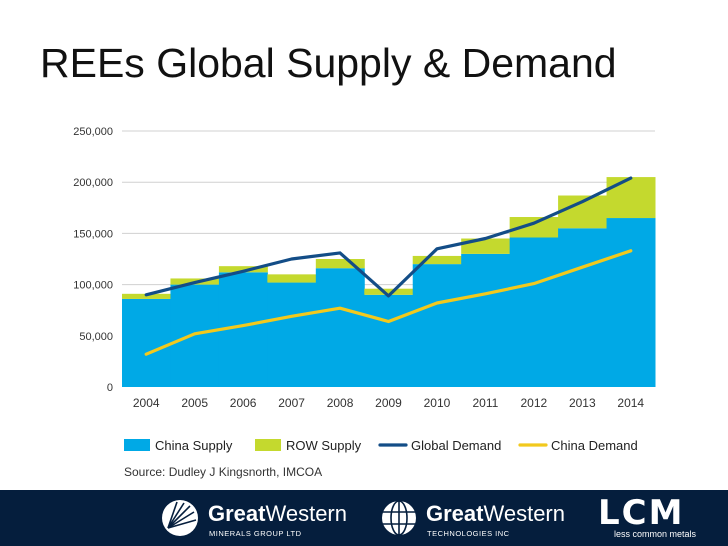 The width and height of the screenshot is (728, 546). I want to click on x-tick-label: 2006, so click(243, 403).